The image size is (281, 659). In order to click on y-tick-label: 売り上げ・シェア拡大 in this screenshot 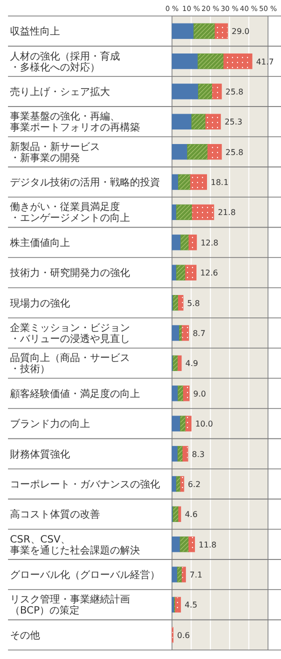, I will do `click(60, 92)`.